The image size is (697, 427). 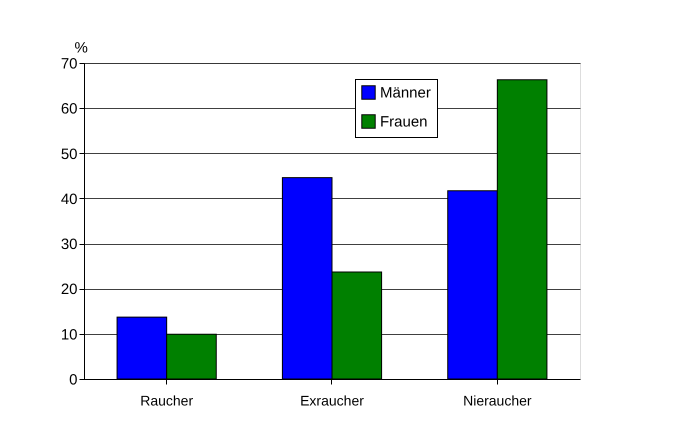 I want to click on y-tick-label: 0, so click(x=73, y=380).